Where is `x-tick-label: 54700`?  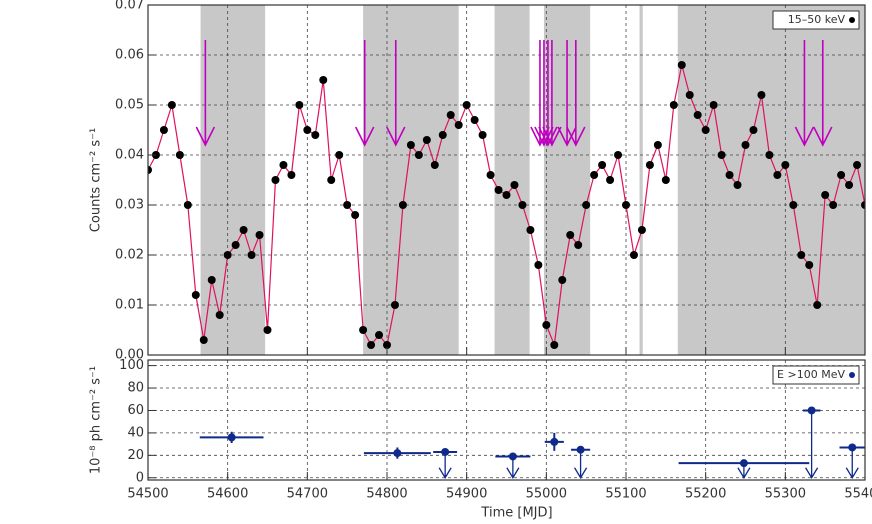
x-tick-label: 54700 is located at coordinates (307, 494).